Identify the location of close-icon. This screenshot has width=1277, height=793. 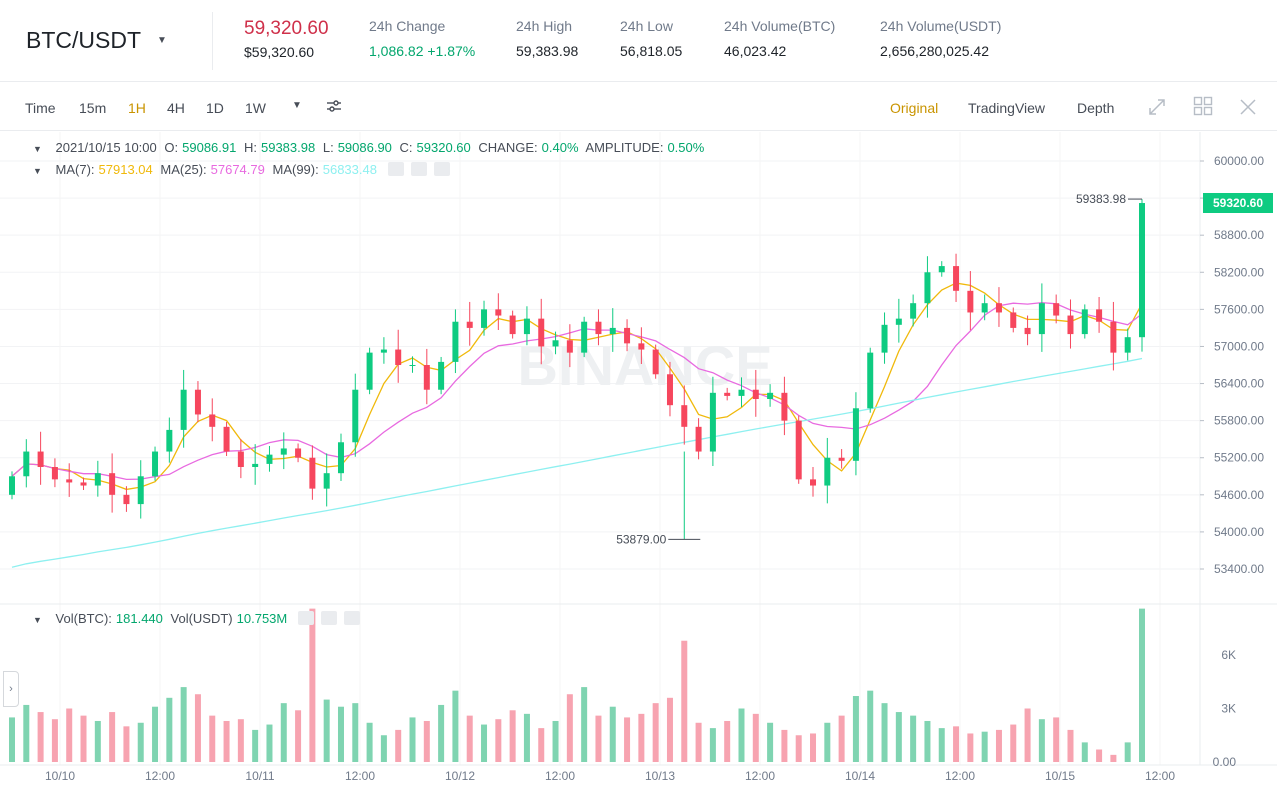
(1248, 108).